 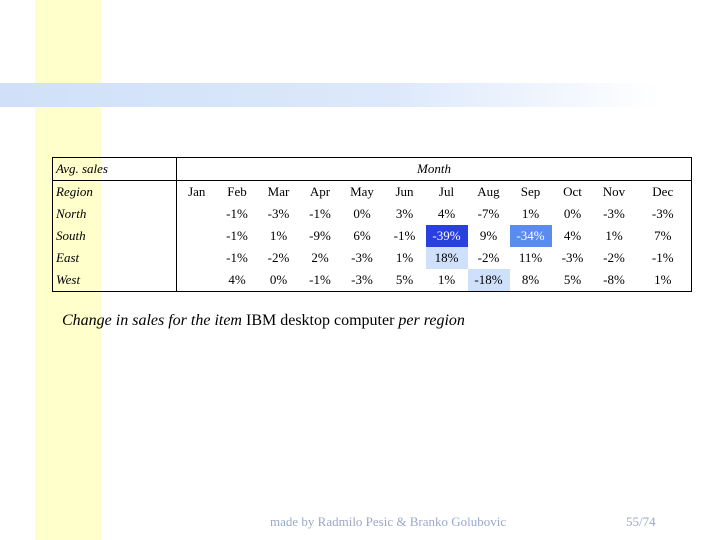 I want to click on cell: 9%, so click(x=488, y=235).